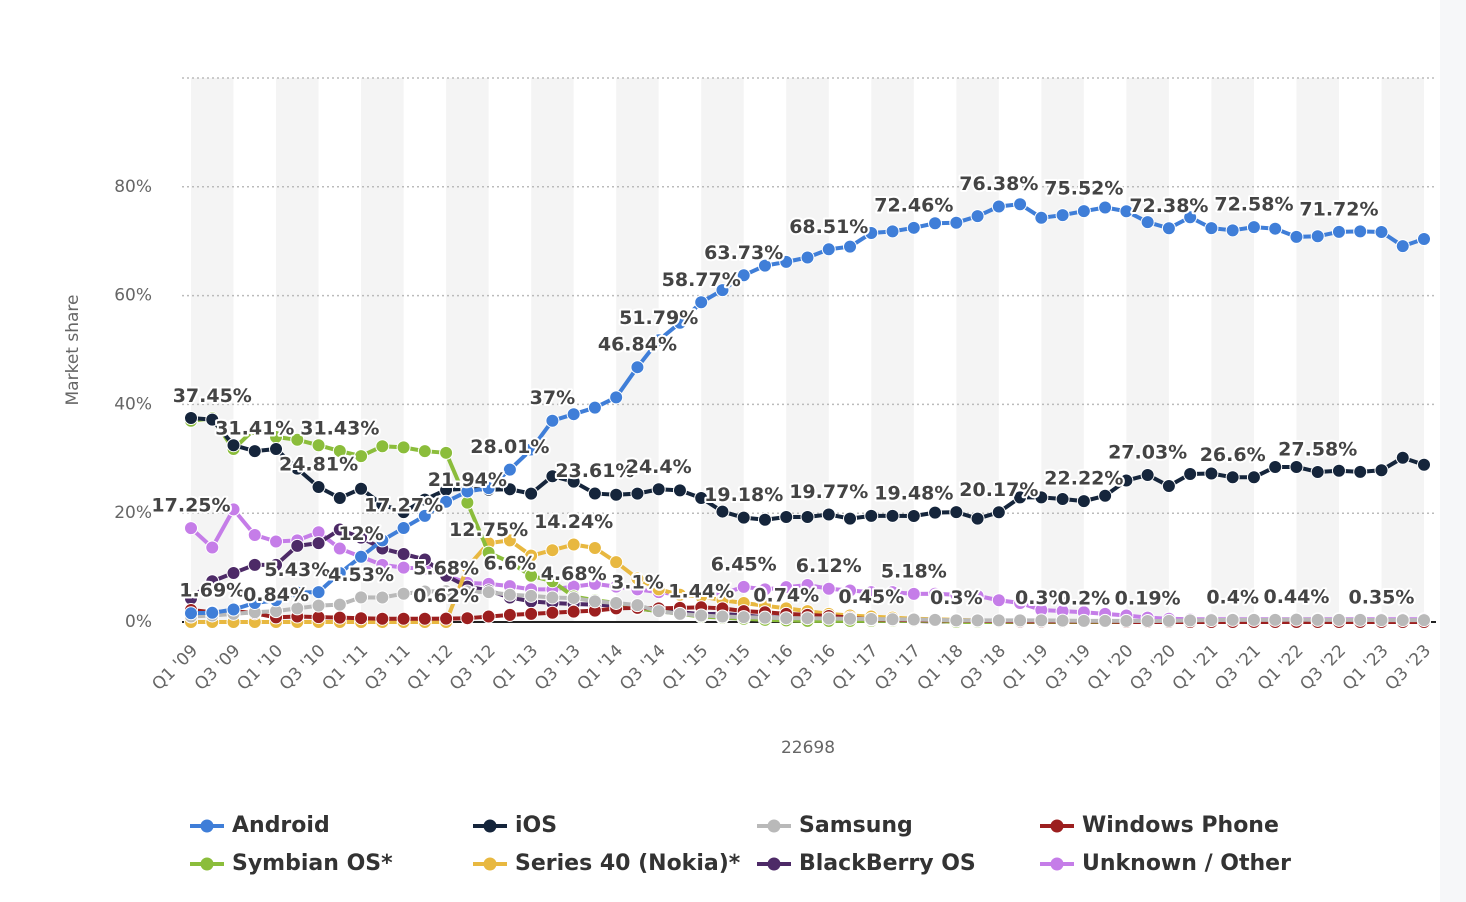  Describe the element at coordinates (913, 494) in the screenshot. I see `data-label: 19.48%` at that location.